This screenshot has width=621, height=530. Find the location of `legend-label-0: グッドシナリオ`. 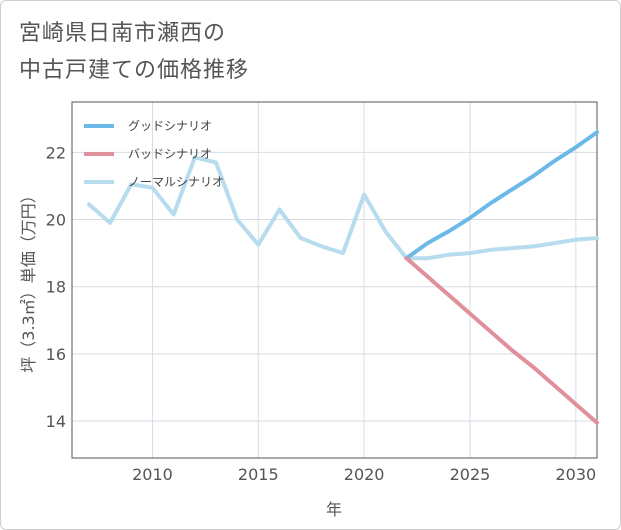

legend-label-0: グッドシナリオ is located at coordinates (170, 126).